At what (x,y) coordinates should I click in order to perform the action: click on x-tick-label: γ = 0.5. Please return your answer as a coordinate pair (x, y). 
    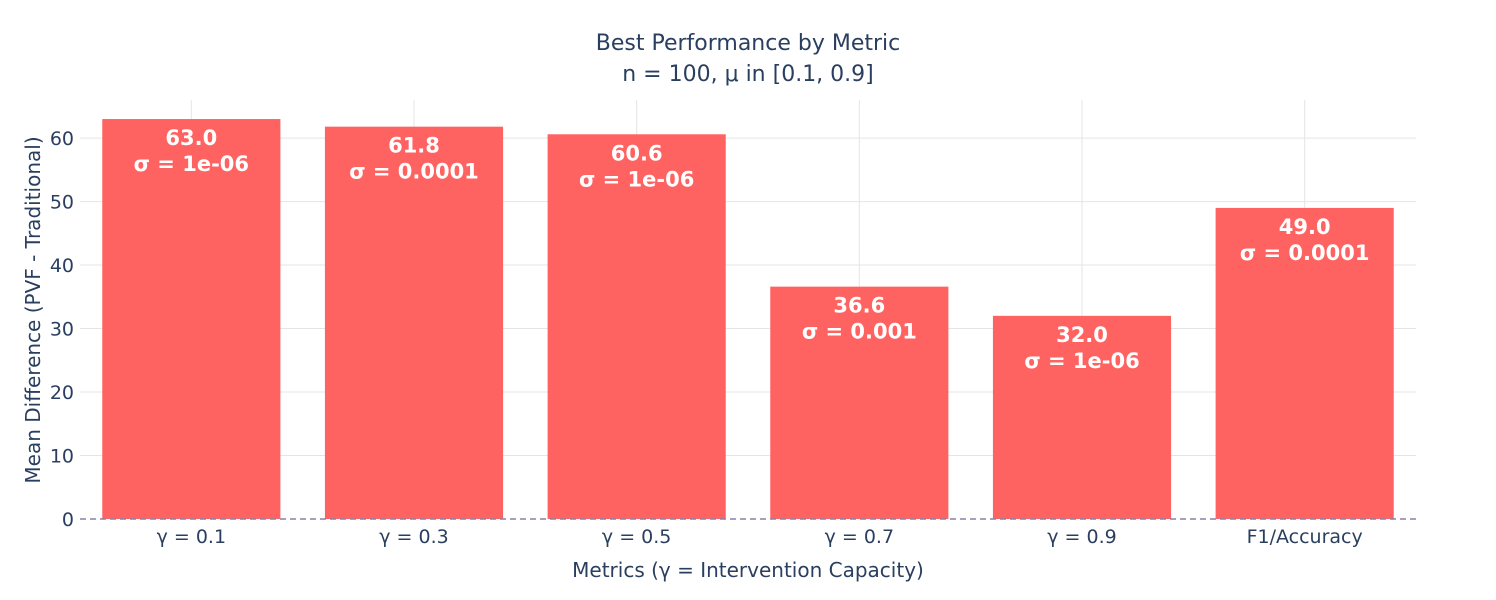
    Looking at the image, I should click on (636, 537).